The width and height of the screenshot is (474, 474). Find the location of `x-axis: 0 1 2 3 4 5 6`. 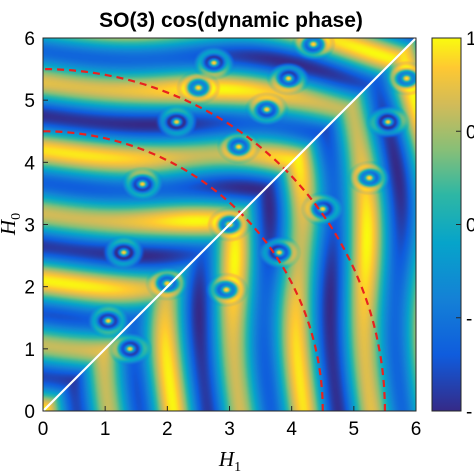

x-axis: 0 1 2 3 4 5 6 is located at coordinates (230, 423).